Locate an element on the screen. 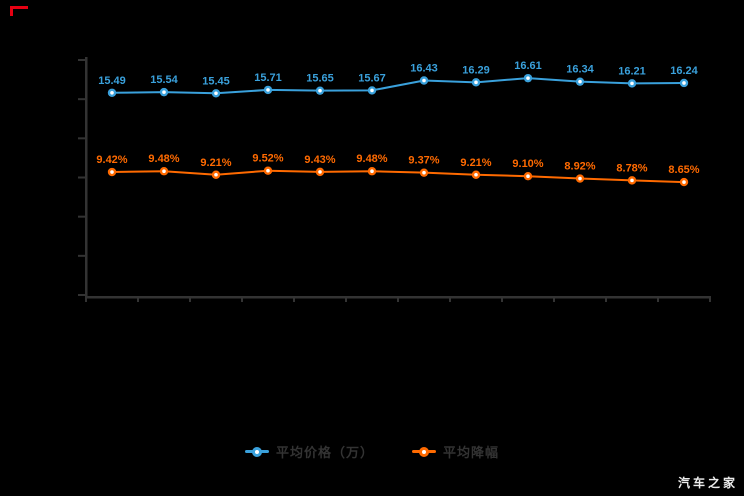 The height and width of the screenshot is (496, 744). data-point-label: 15.71 is located at coordinates (268, 78).